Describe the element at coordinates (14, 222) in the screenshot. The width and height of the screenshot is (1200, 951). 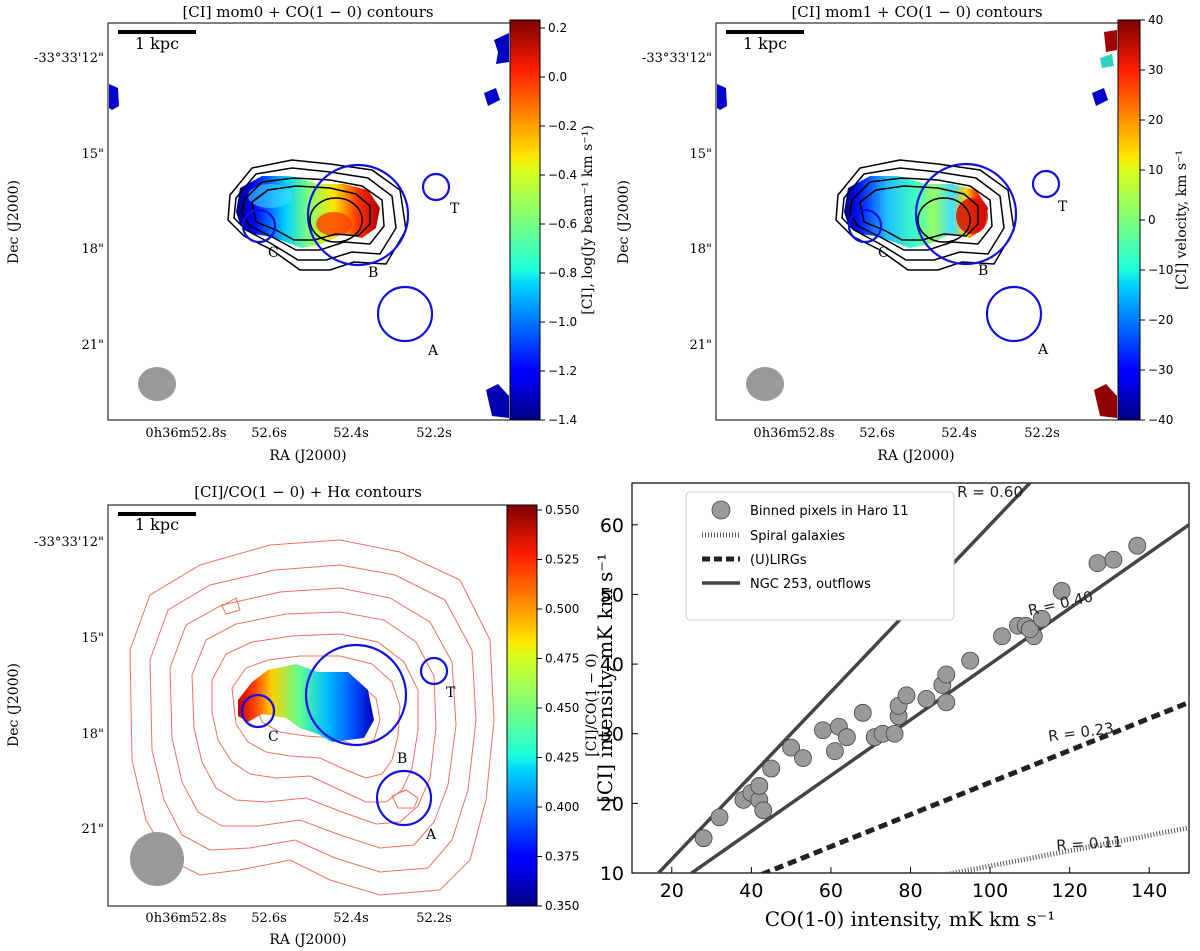
I see `panel1-ylabel: Dec (J2000)` at that location.